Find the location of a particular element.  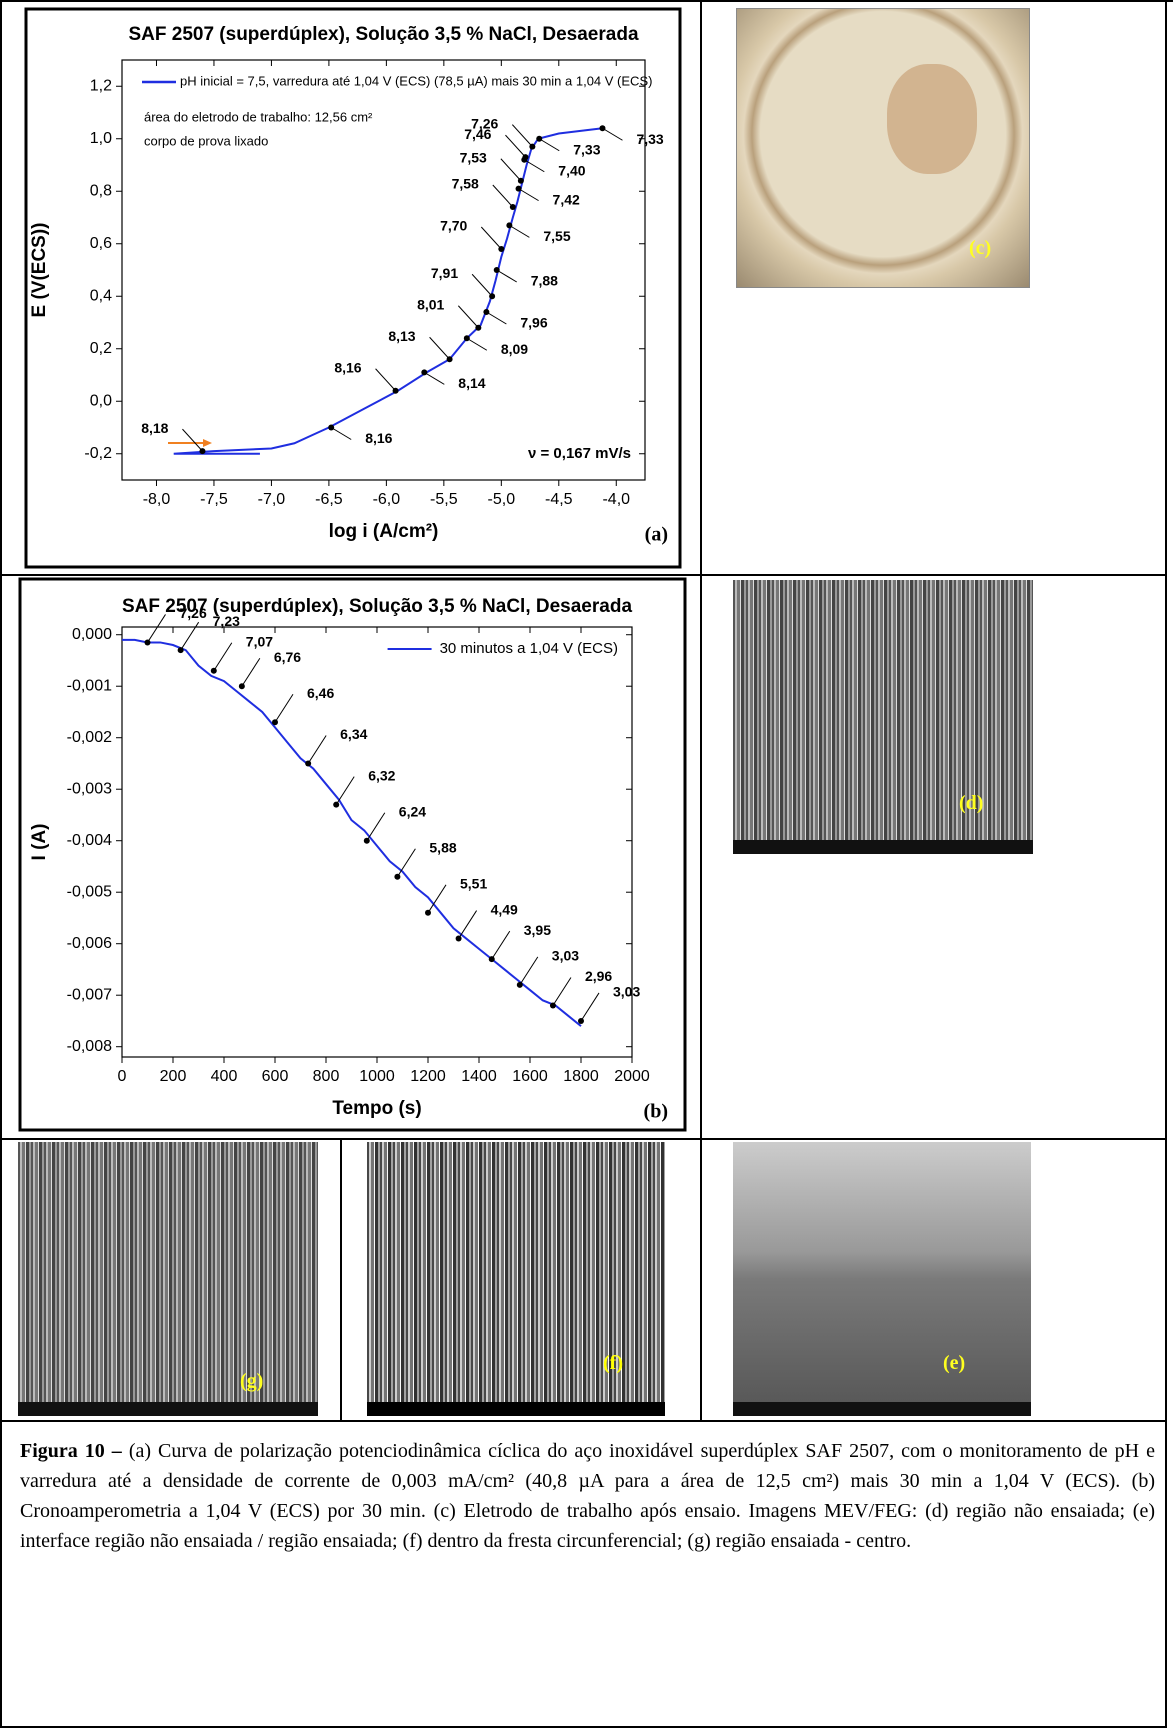

note: corpo de prova lixado is located at coordinates (206, 140).